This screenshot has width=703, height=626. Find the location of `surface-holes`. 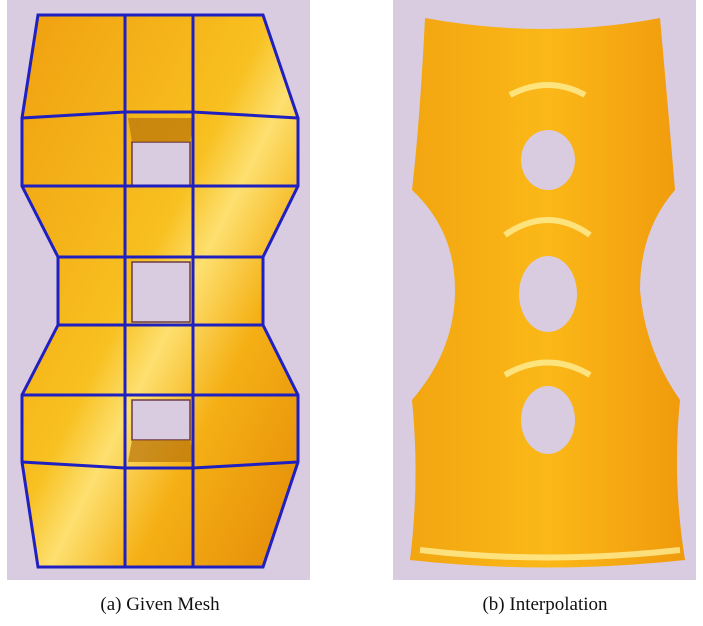

surface-holes is located at coordinates (548, 292).